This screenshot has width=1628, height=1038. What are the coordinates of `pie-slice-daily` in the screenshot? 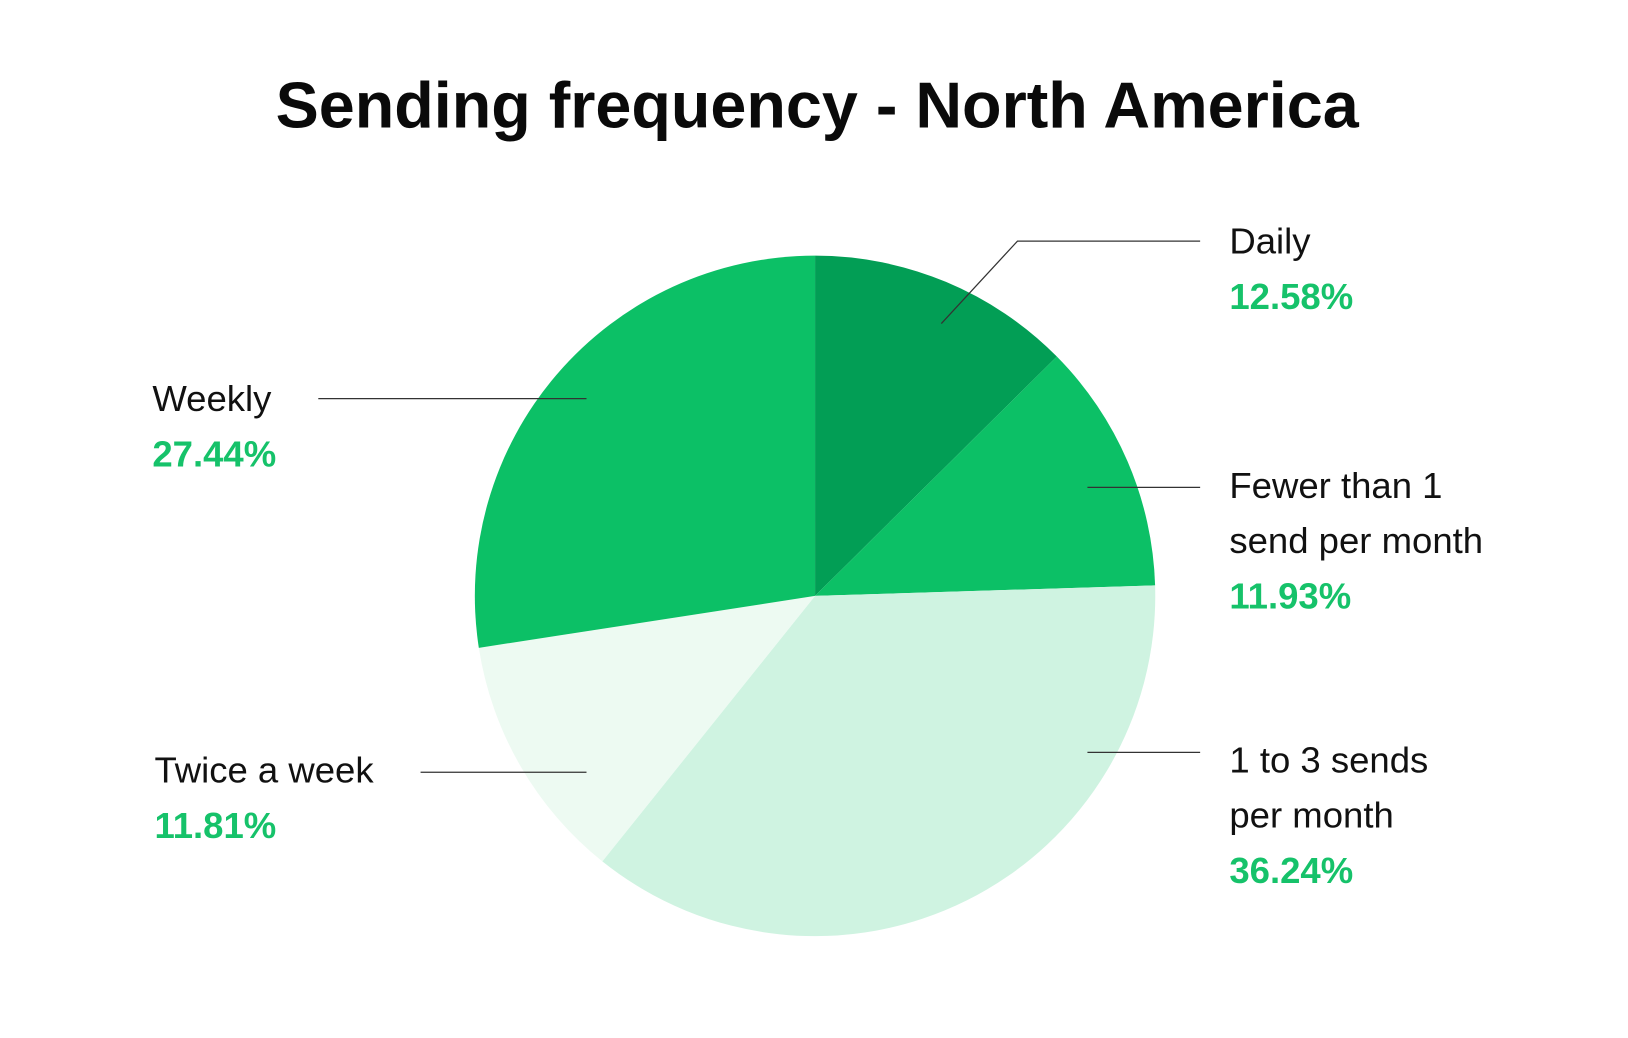 It's located at (936, 425).